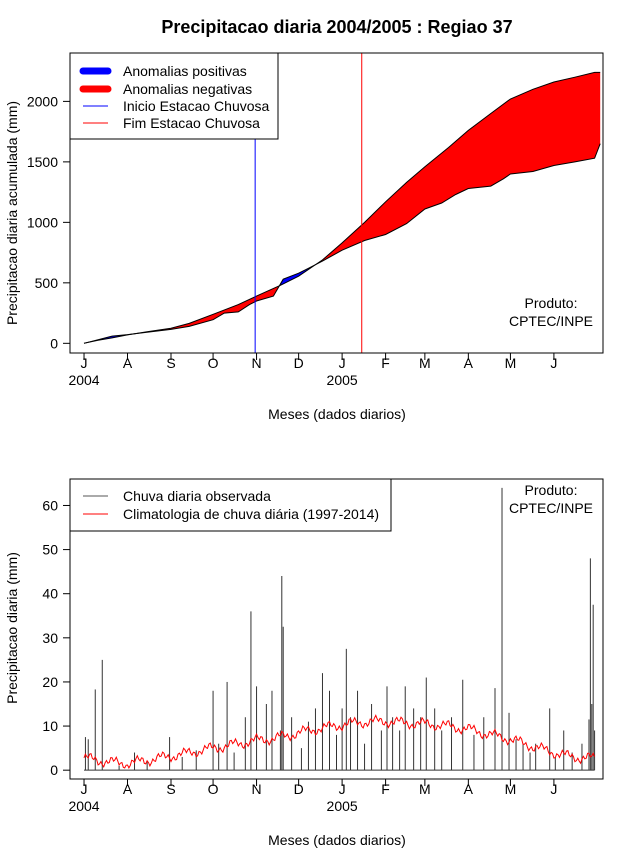 The image size is (640, 850). I want to click on top-legend-box, so click(174, 96).